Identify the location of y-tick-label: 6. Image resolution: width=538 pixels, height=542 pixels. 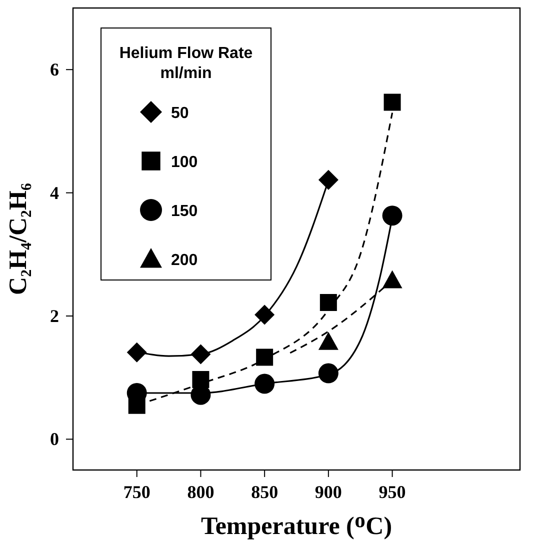
(54, 70).